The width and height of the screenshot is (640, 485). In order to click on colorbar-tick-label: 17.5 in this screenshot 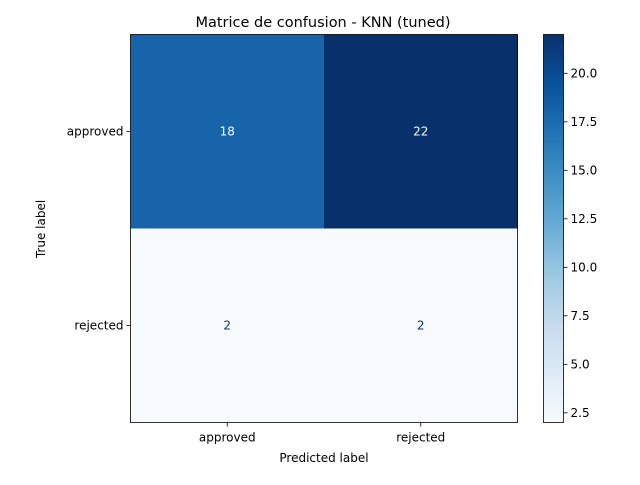, I will do `click(584, 122)`.